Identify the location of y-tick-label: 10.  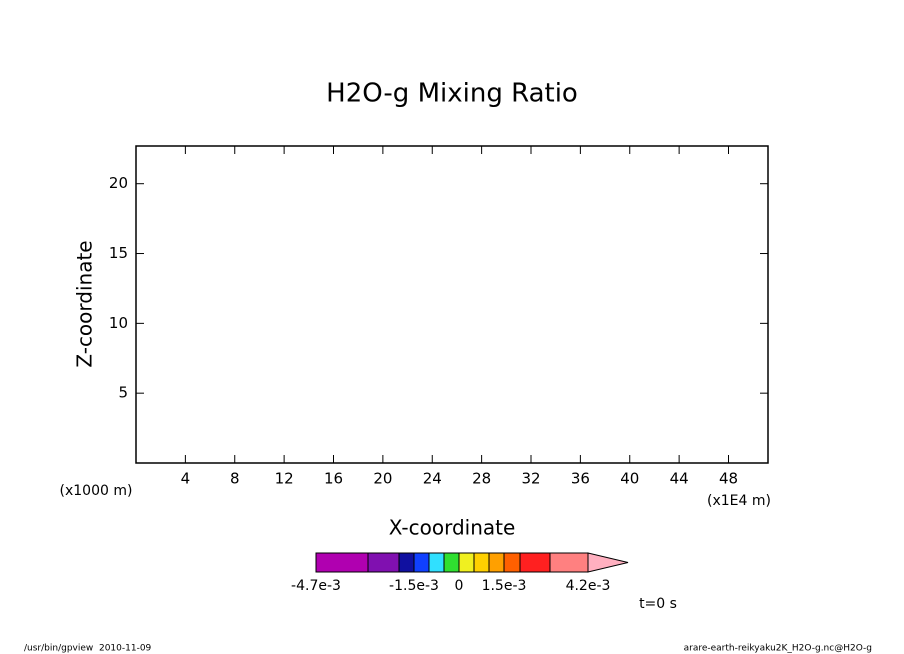
(118, 323).